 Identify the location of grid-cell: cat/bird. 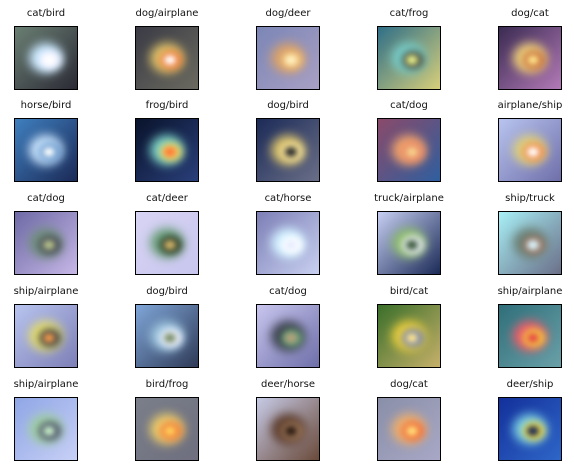
(46, 48).